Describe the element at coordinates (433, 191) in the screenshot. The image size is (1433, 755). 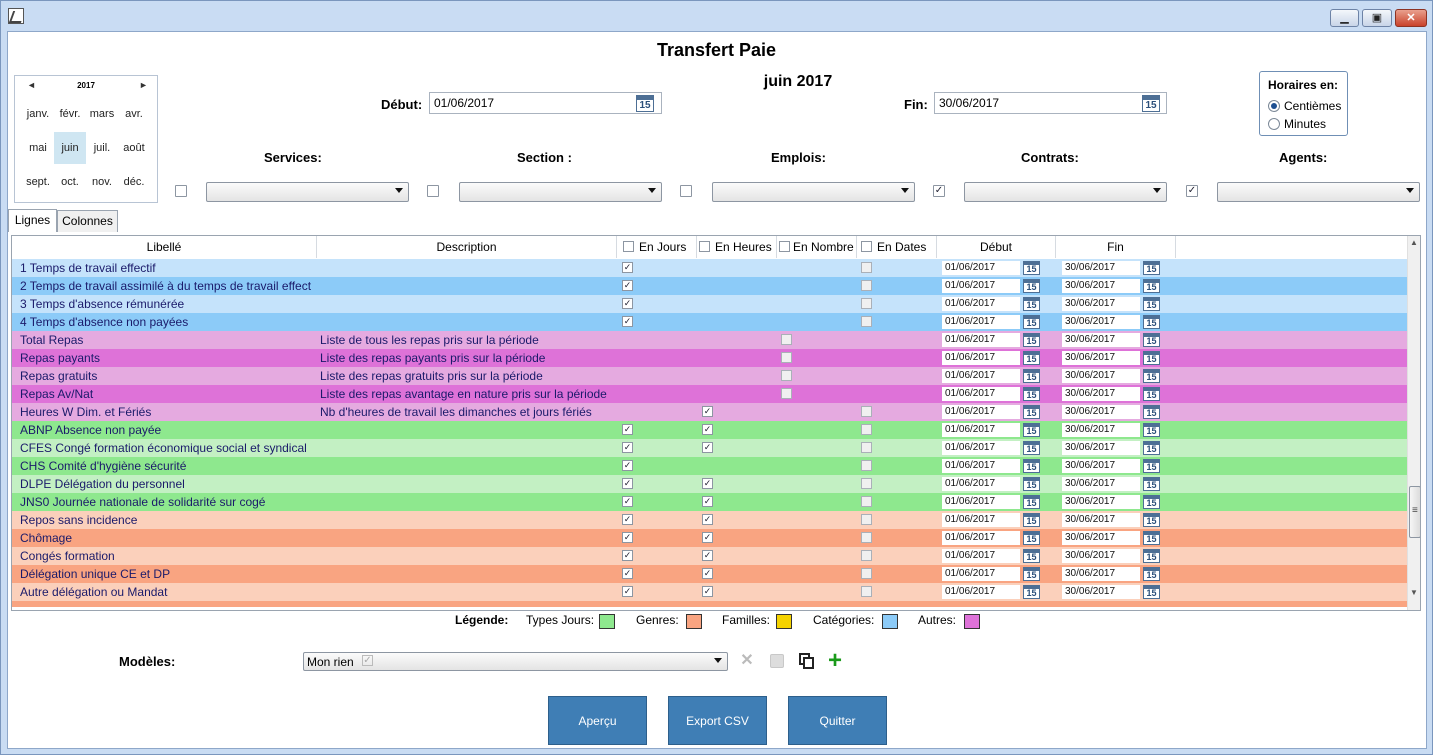
I see `section-checkbox` at that location.